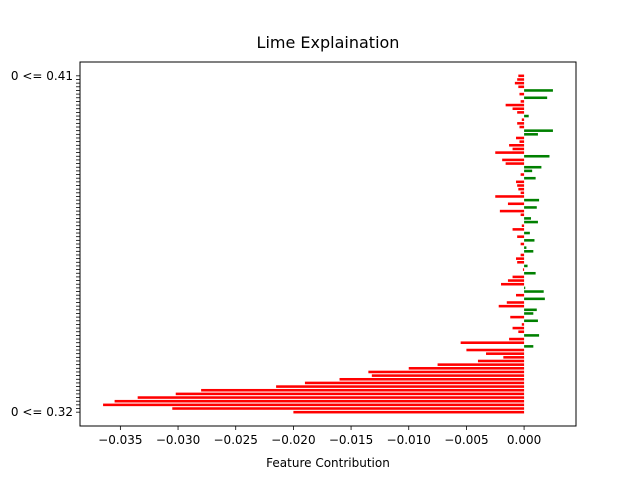  Describe the element at coordinates (78, 244) in the screenshot. I see `y-ticks-group` at that location.